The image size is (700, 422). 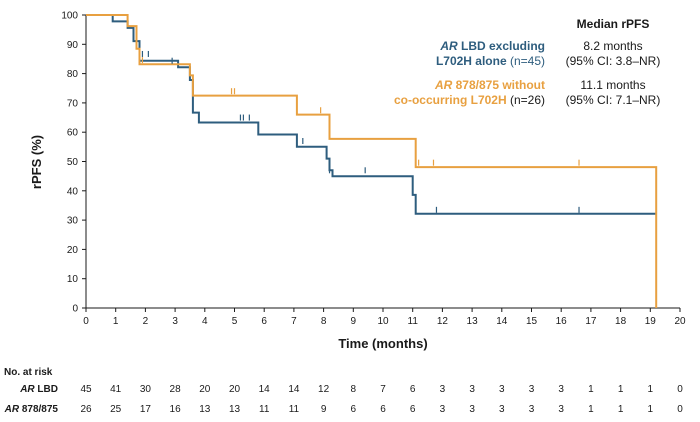 I want to click on x-tick-label: 6, so click(x=264, y=321).